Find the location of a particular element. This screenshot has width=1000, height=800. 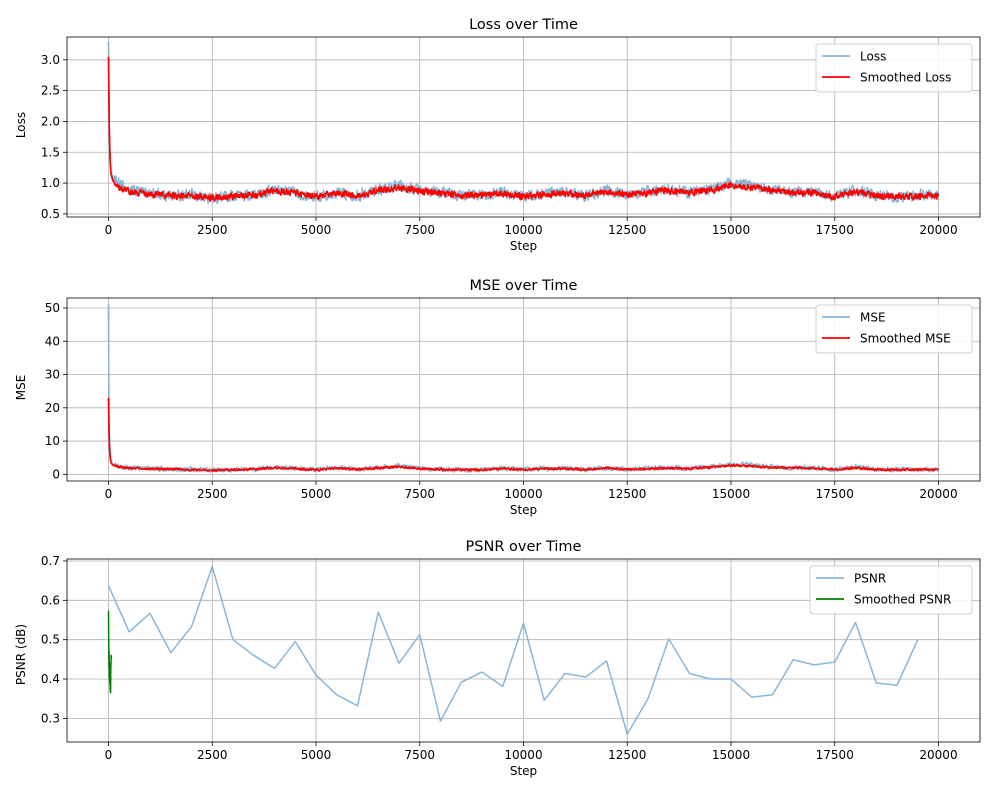

legend-label: PSNR is located at coordinates (870, 579).